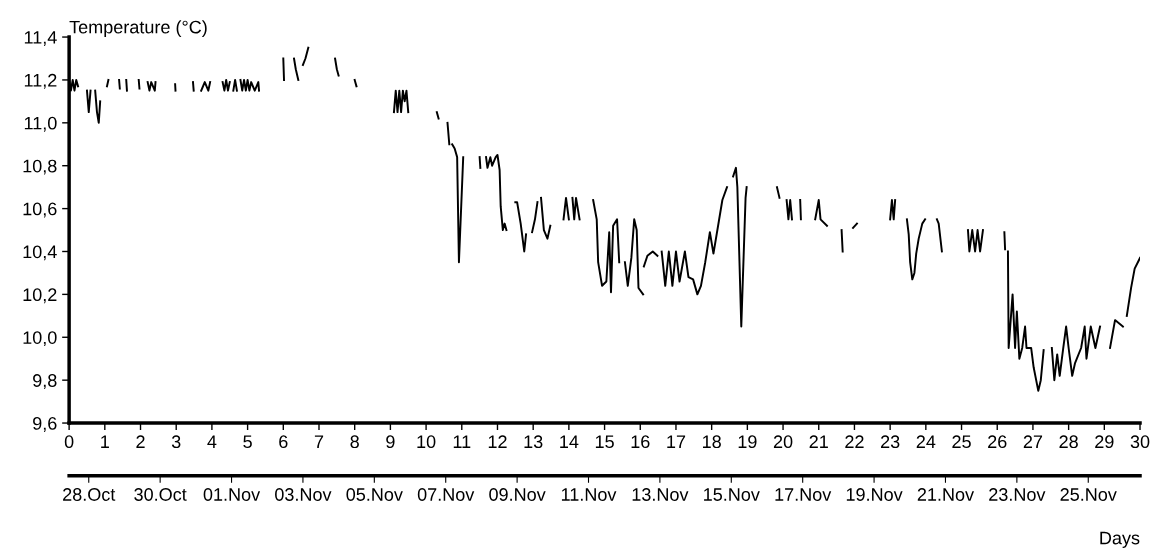 The height and width of the screenshot is (553, 1152). What do you see at coordinates (533, 442) in the screenshot?
I see `x-tick-label: 13` at bounding box center [533, 442].